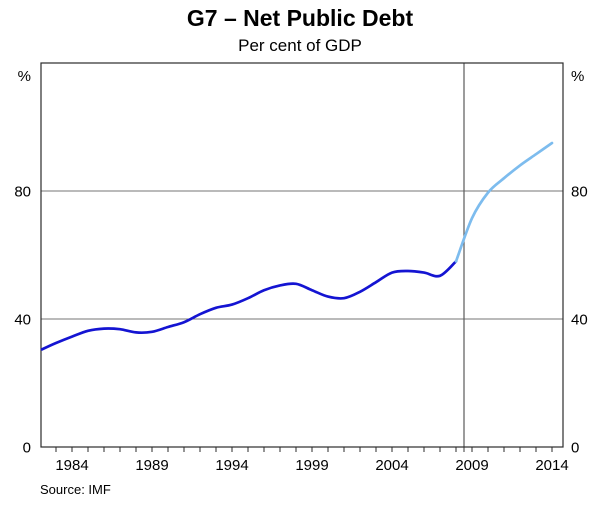 The width and height of the screenshot is (600, 511). What do you see at coordinates (71, 465) in the screenshot?
I see `x-axis-label-1984: 1984` at bounding box center [71, 465].